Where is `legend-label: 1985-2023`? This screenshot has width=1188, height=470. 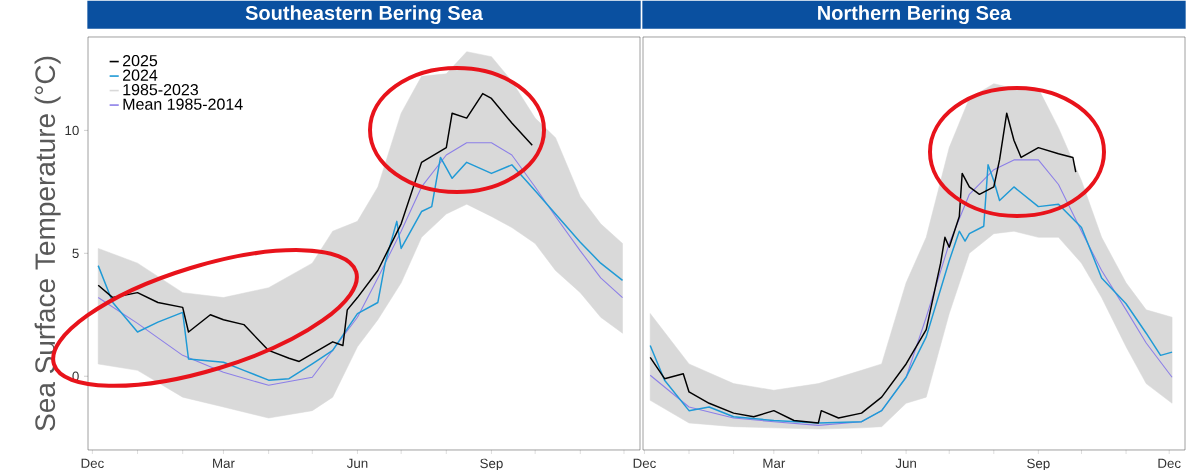 legend-label: 1985-2023 is located at coordinates (161, 89).